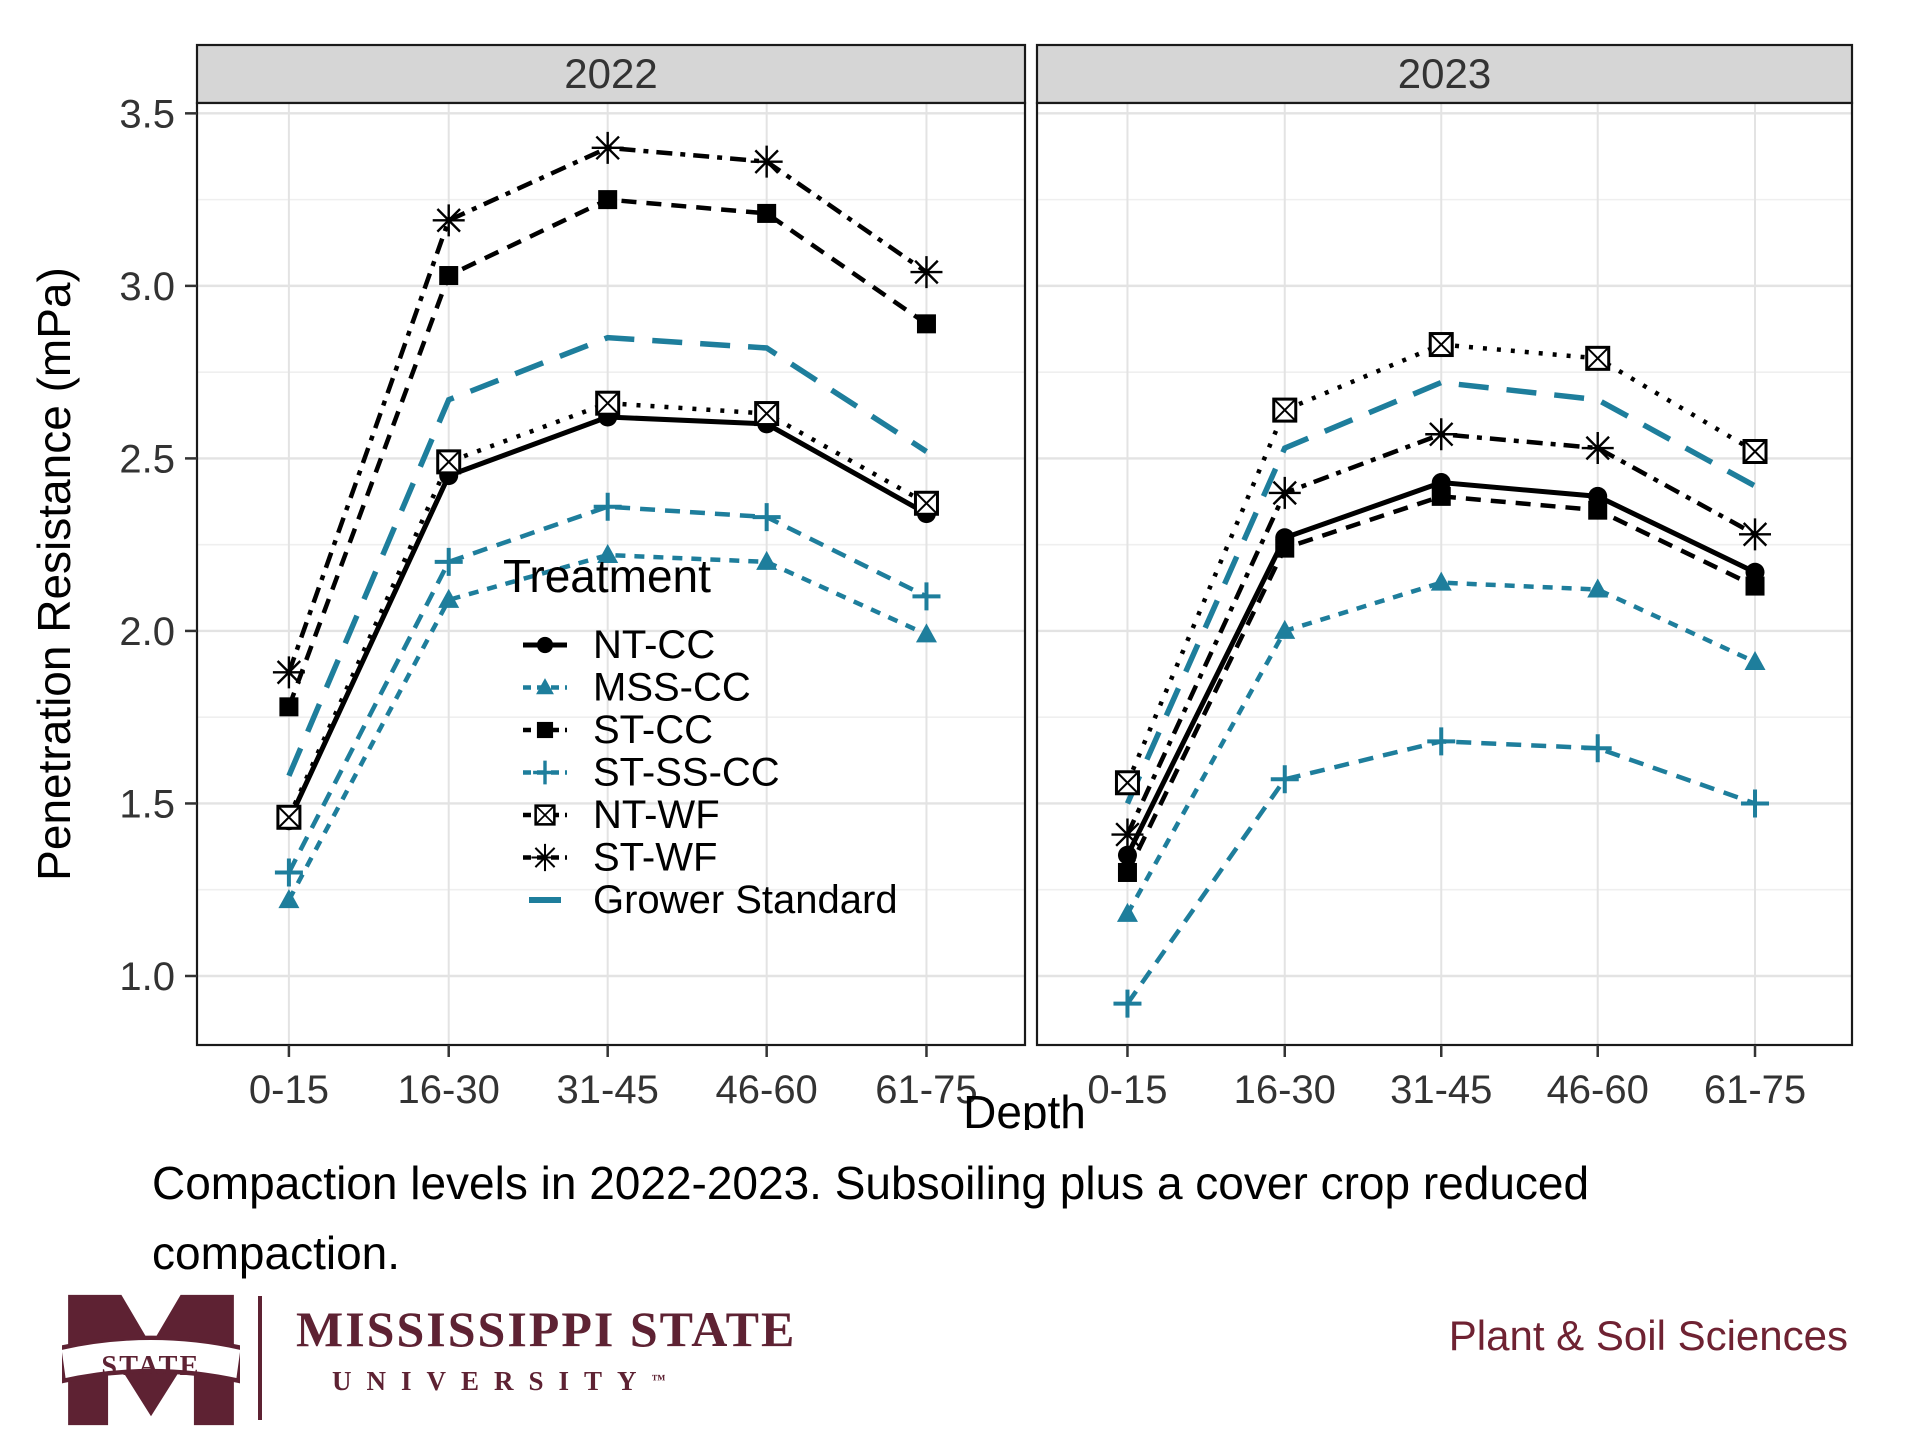 The image size is (1920, 1440). What do you see at coordinates (654, 645) in the screenshot?
I see `legend-label-NT-CC: NT-CC` at bounding box center [654, 645].